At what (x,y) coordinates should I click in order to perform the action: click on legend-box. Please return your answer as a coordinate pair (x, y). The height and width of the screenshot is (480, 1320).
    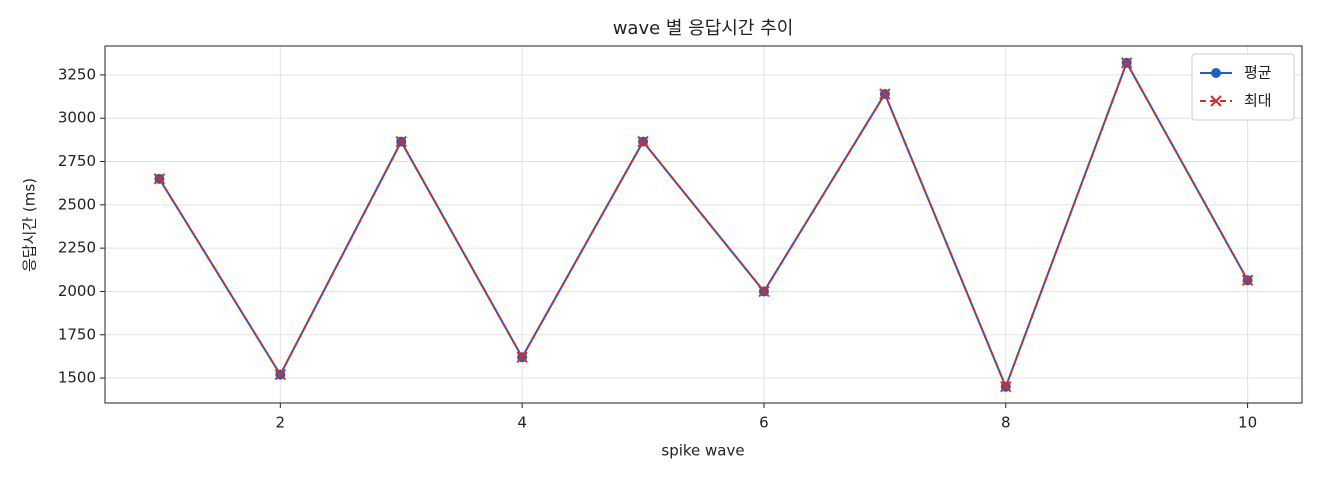
    Looking at the image, I should click on (1243, 87).